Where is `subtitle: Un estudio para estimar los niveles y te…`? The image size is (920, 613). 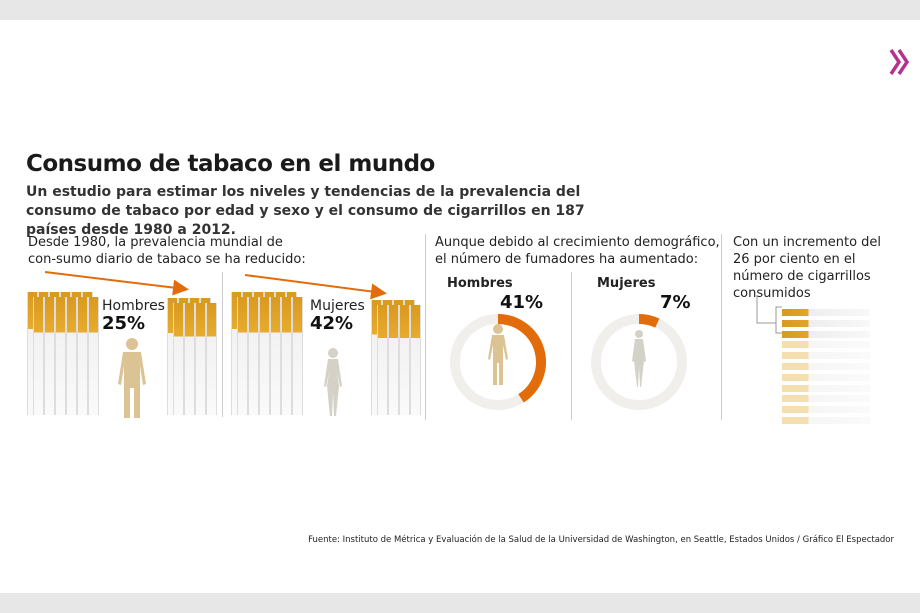 subtitle: Un estudio para estimar los niveles y te… is located at coordinates (305, 211).